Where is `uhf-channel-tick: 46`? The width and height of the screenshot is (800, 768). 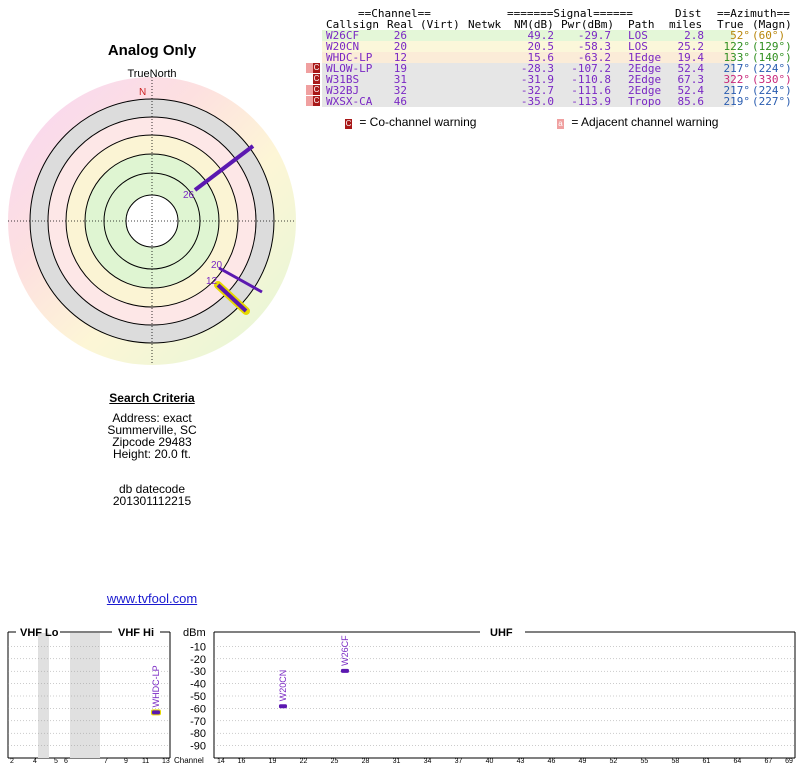 uhf-channel-tick: 46 is located at coordinates (552, 761).